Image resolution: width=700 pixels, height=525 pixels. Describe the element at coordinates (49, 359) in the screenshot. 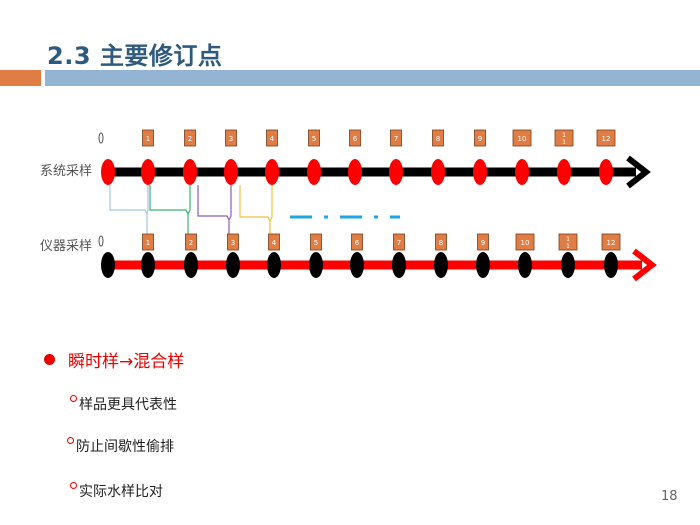

I see `bullet-dot-icon` at that location.